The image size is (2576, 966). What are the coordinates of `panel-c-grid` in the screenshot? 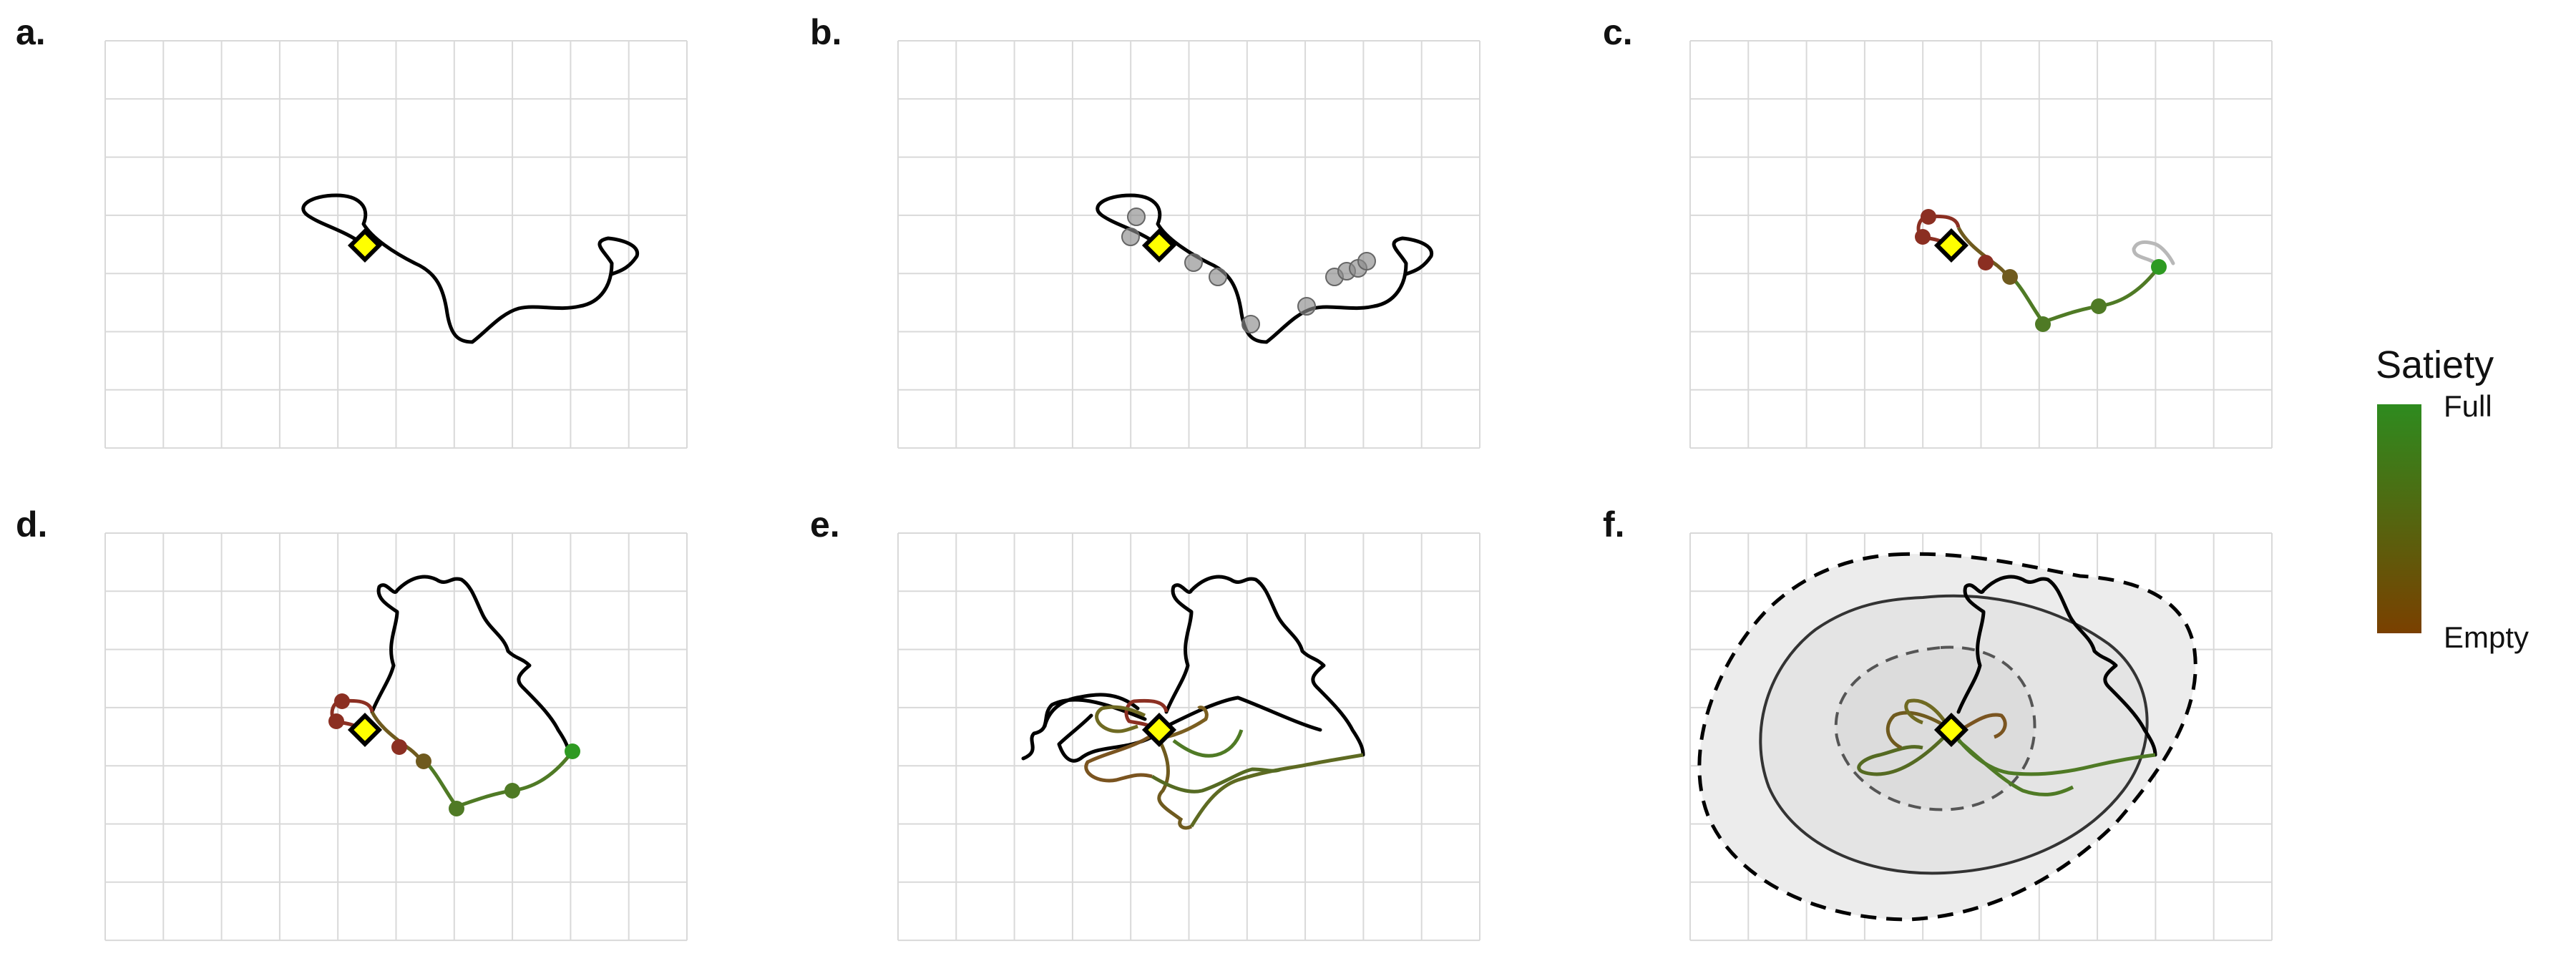 It's located at (1981, 244).